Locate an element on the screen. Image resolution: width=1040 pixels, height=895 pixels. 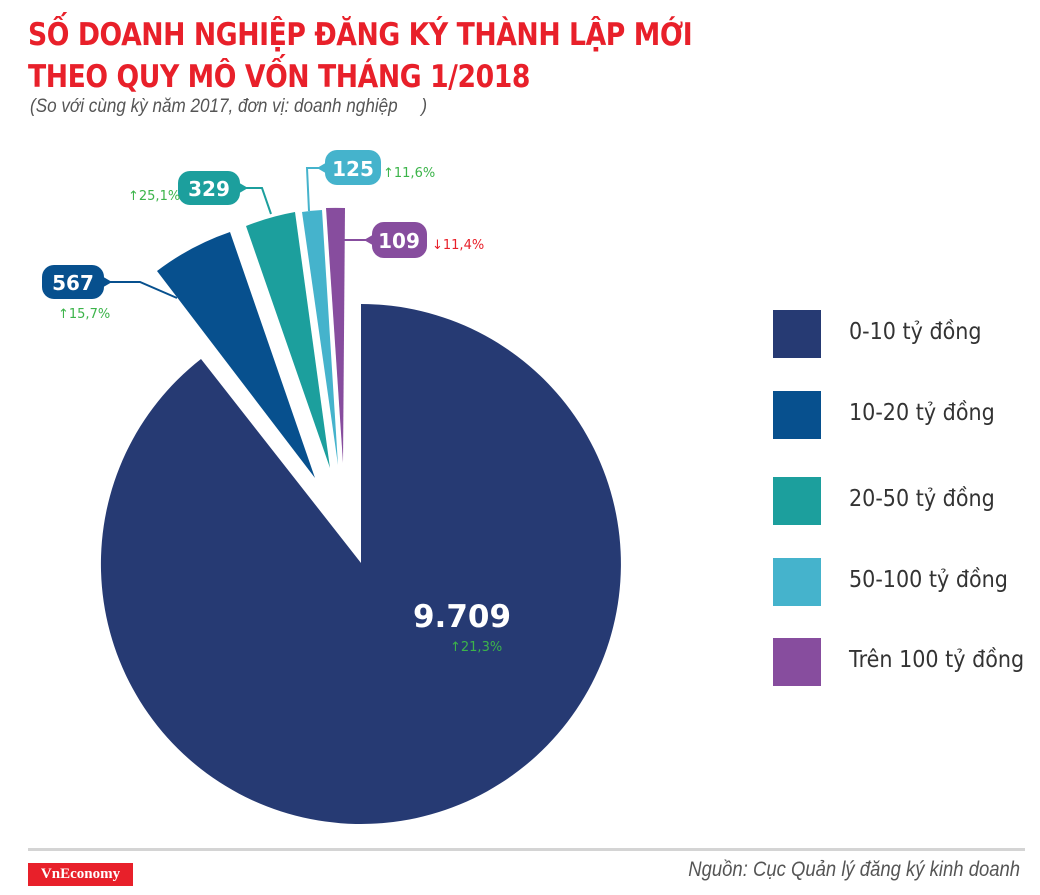
title-line-2: THEO QUY MÔ VỐN THÁNG 1/2018 is located at coordinates (279, 77).